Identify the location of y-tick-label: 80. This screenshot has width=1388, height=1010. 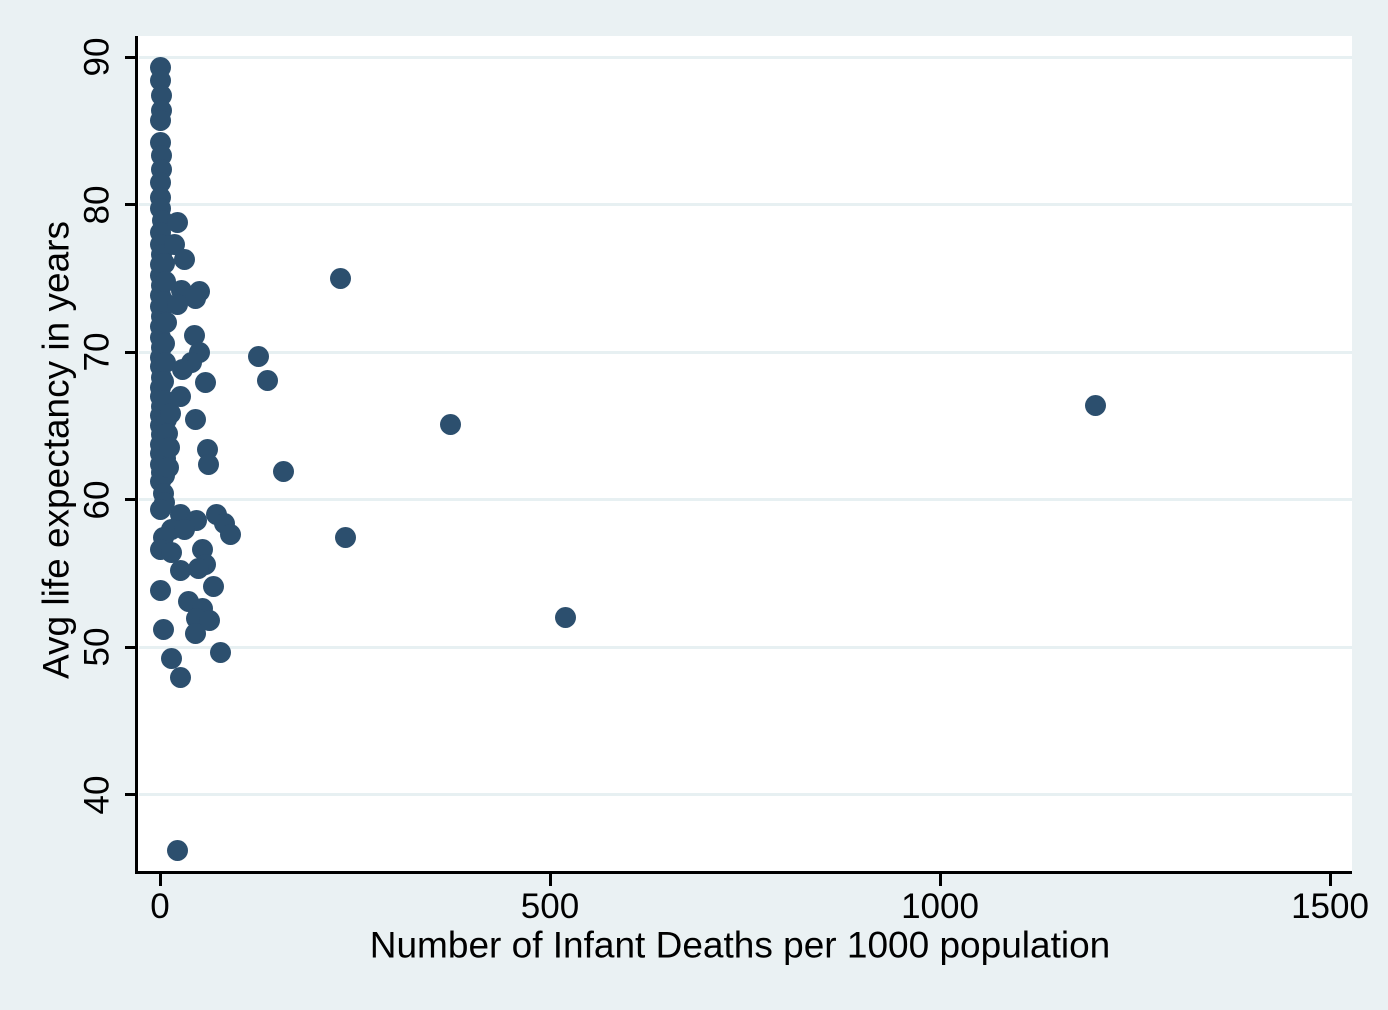
(97, 204).